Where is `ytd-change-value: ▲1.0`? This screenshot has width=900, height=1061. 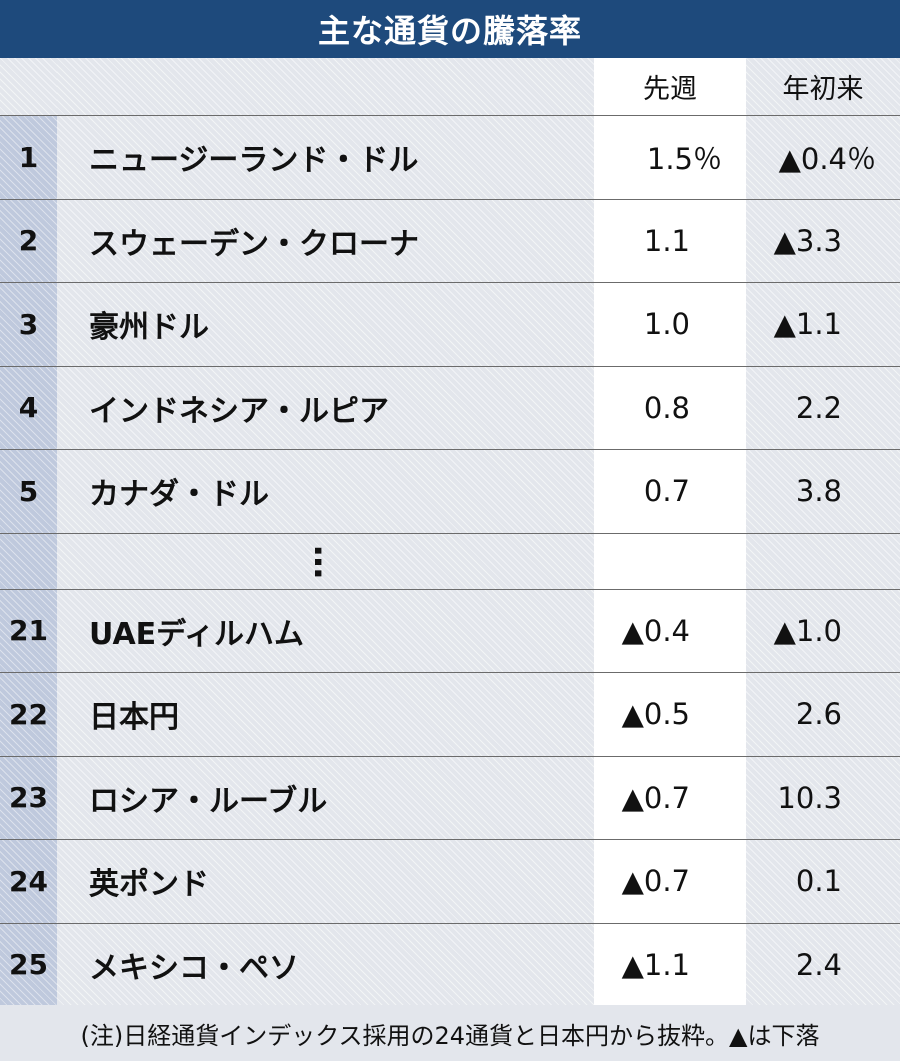
ytd-change-value: ▲1.0 is located at coordinates (823, 630).